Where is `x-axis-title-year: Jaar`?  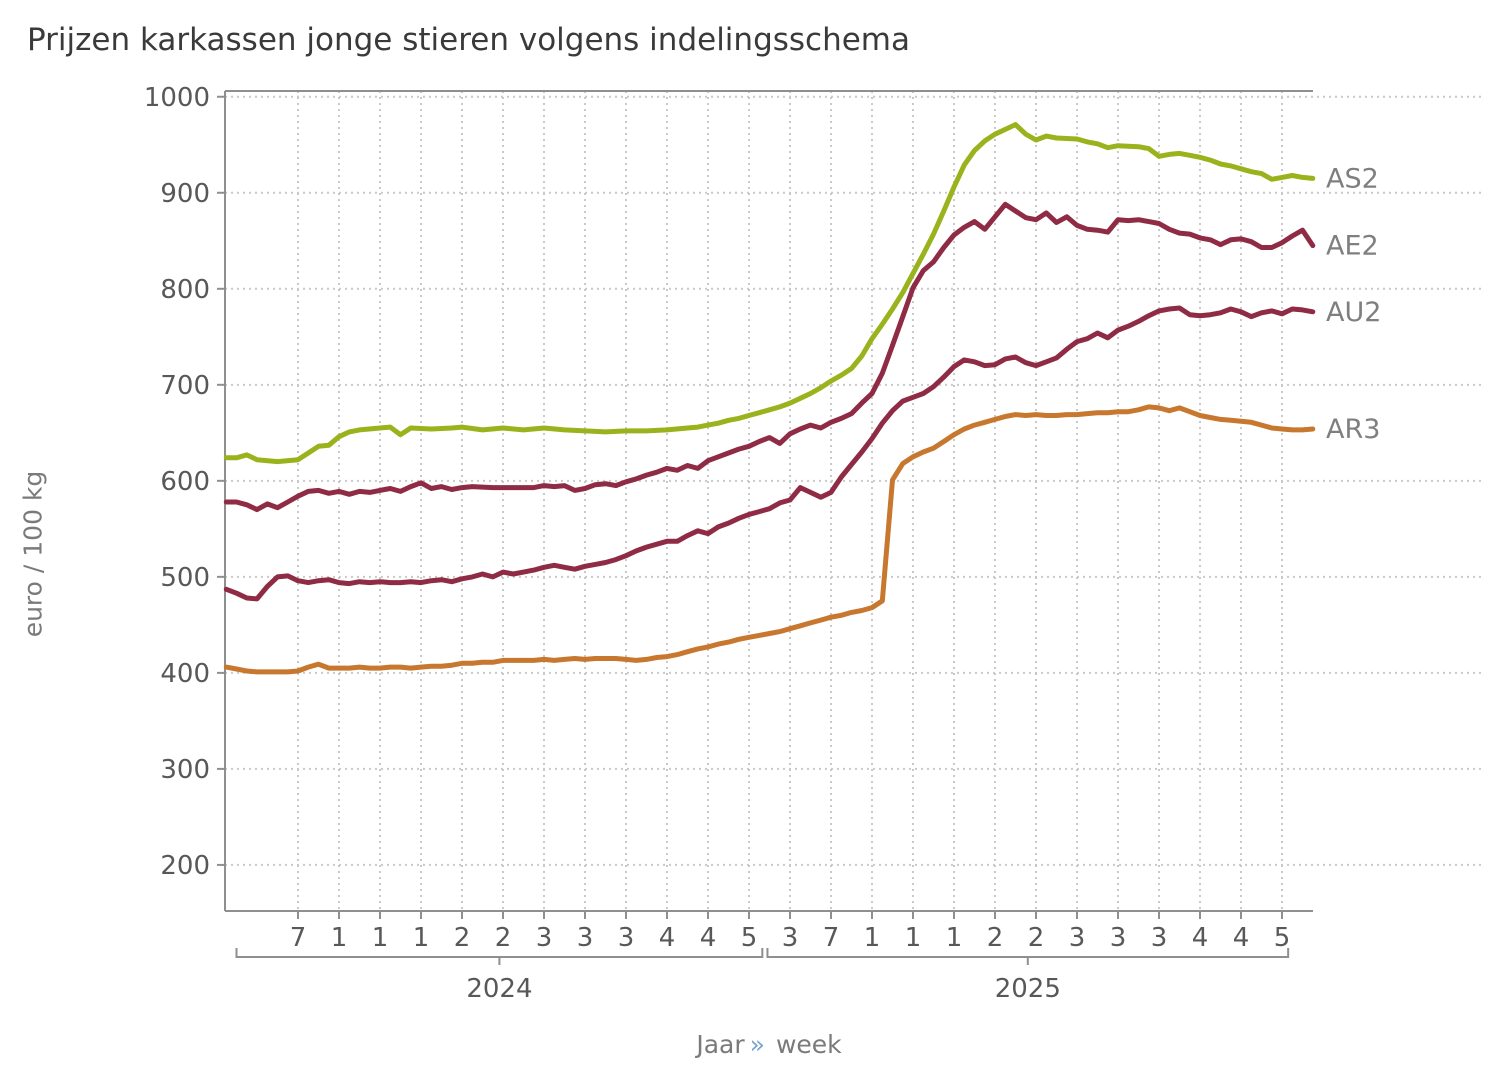
x-axis-title-year: Jaar is located at coordinates (720, 1044).